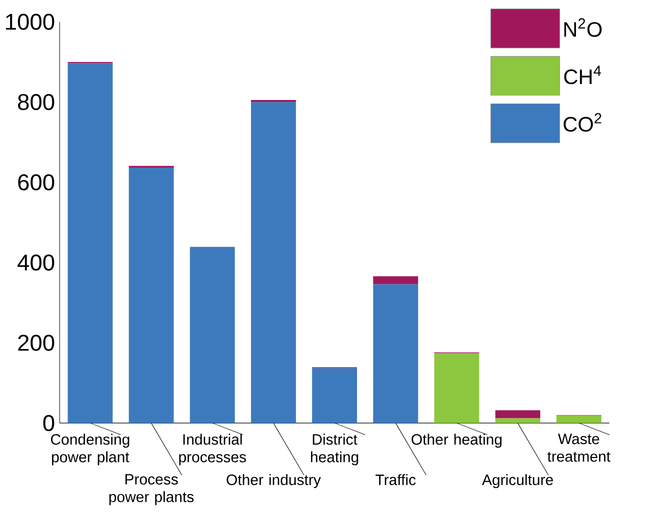  I want to click on legend-label: CO$^{2}$, so click(583, 122).